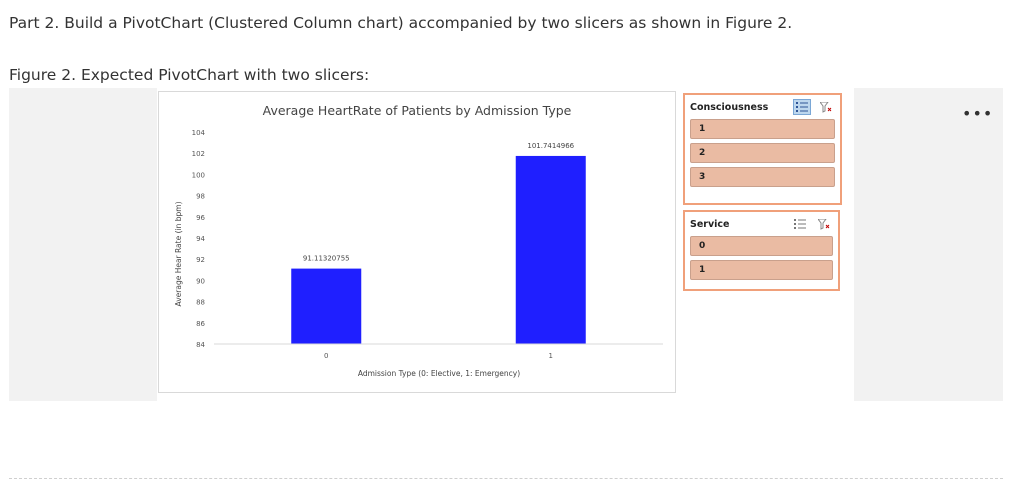 This screenshot has width=1024, height=497. What do you see at coordinates (762, 129) in the screenshot?
I see `consciousness-slicer-item-1: 1` at bounding box center [762, 129].